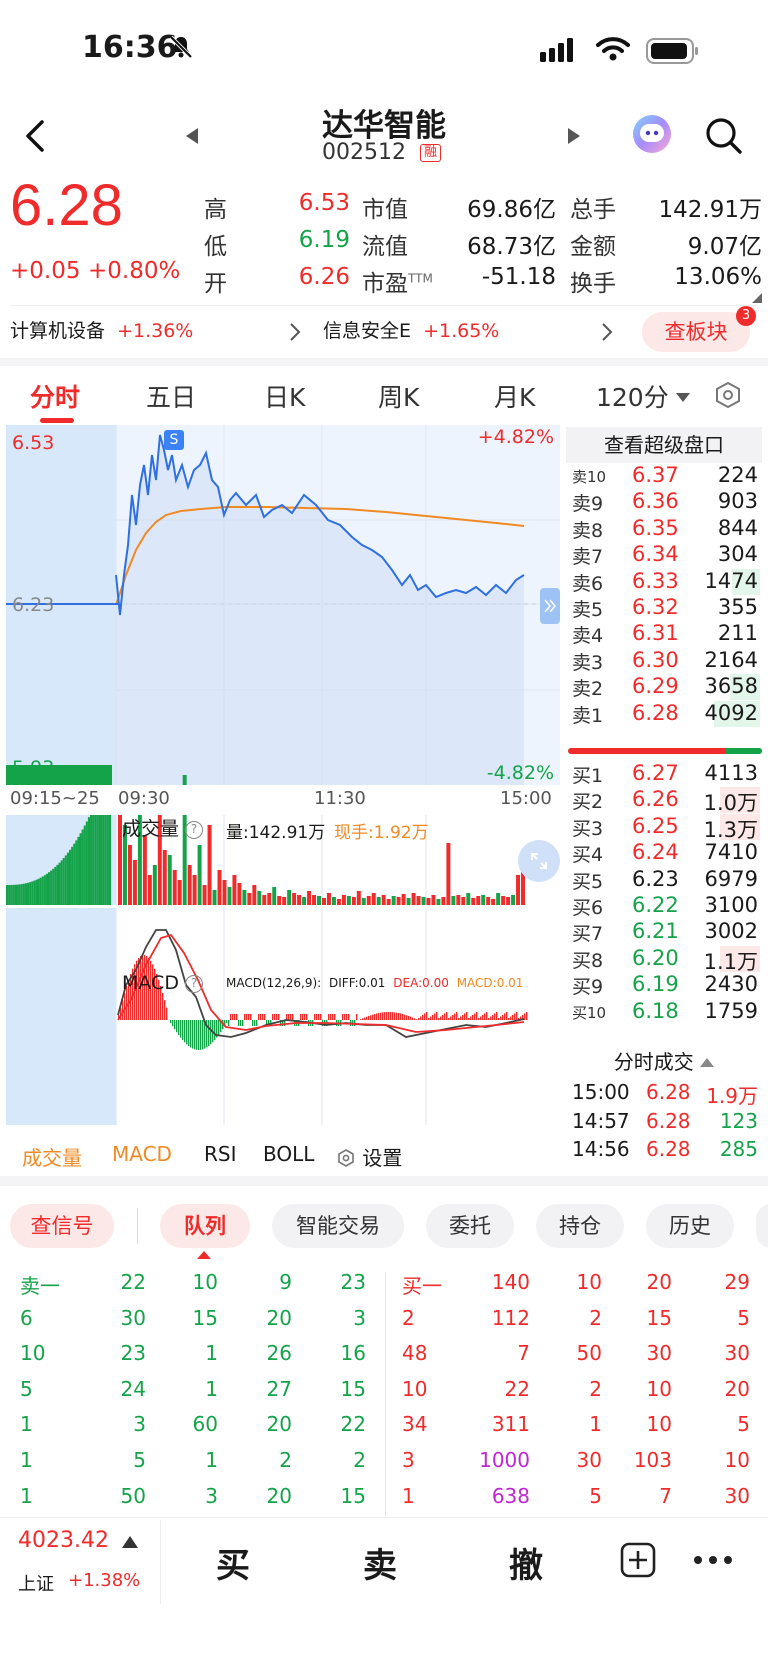  What do you see at coordinates (665, 959) in the screenshot?
I see `bid-row: 买8 6.20 1.1万` at bounding box center [665, 959].